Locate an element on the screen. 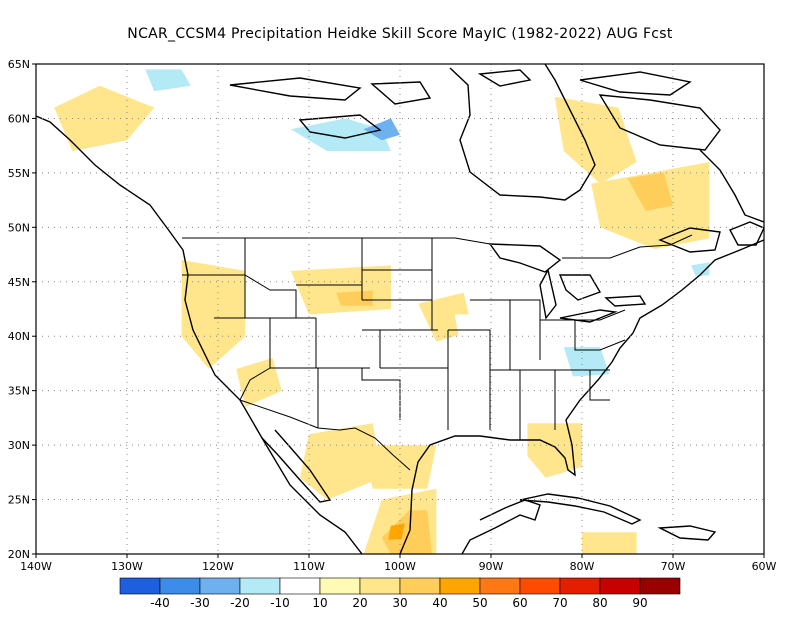 Image resolution: width=800 pixels, height=618 pixels. great-lakes is located at coordinates (567, 283).